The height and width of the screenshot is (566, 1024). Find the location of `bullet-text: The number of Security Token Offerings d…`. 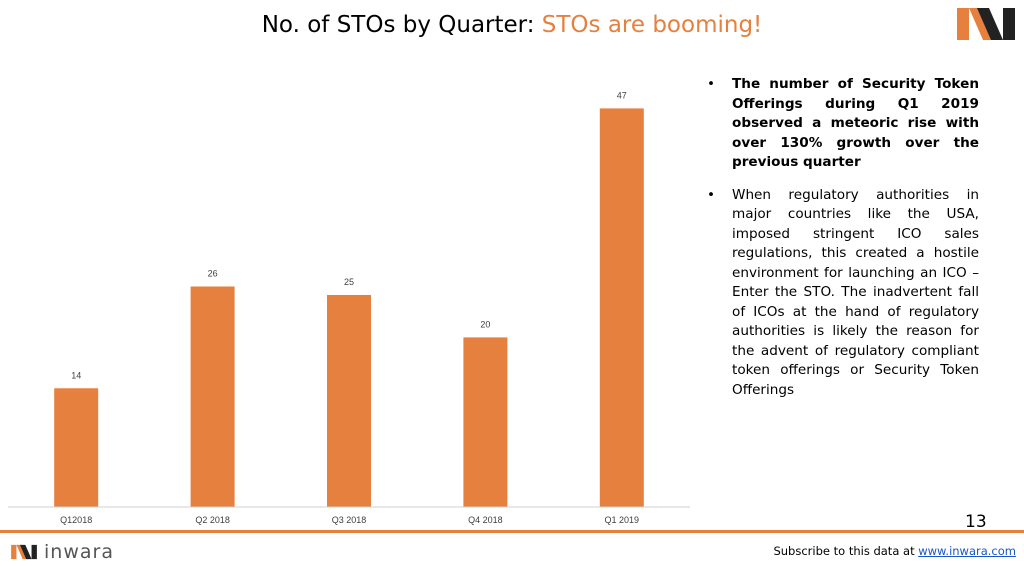

bullet-text: The number of Security Token Offerings d… is located at coordinates (855, 123).